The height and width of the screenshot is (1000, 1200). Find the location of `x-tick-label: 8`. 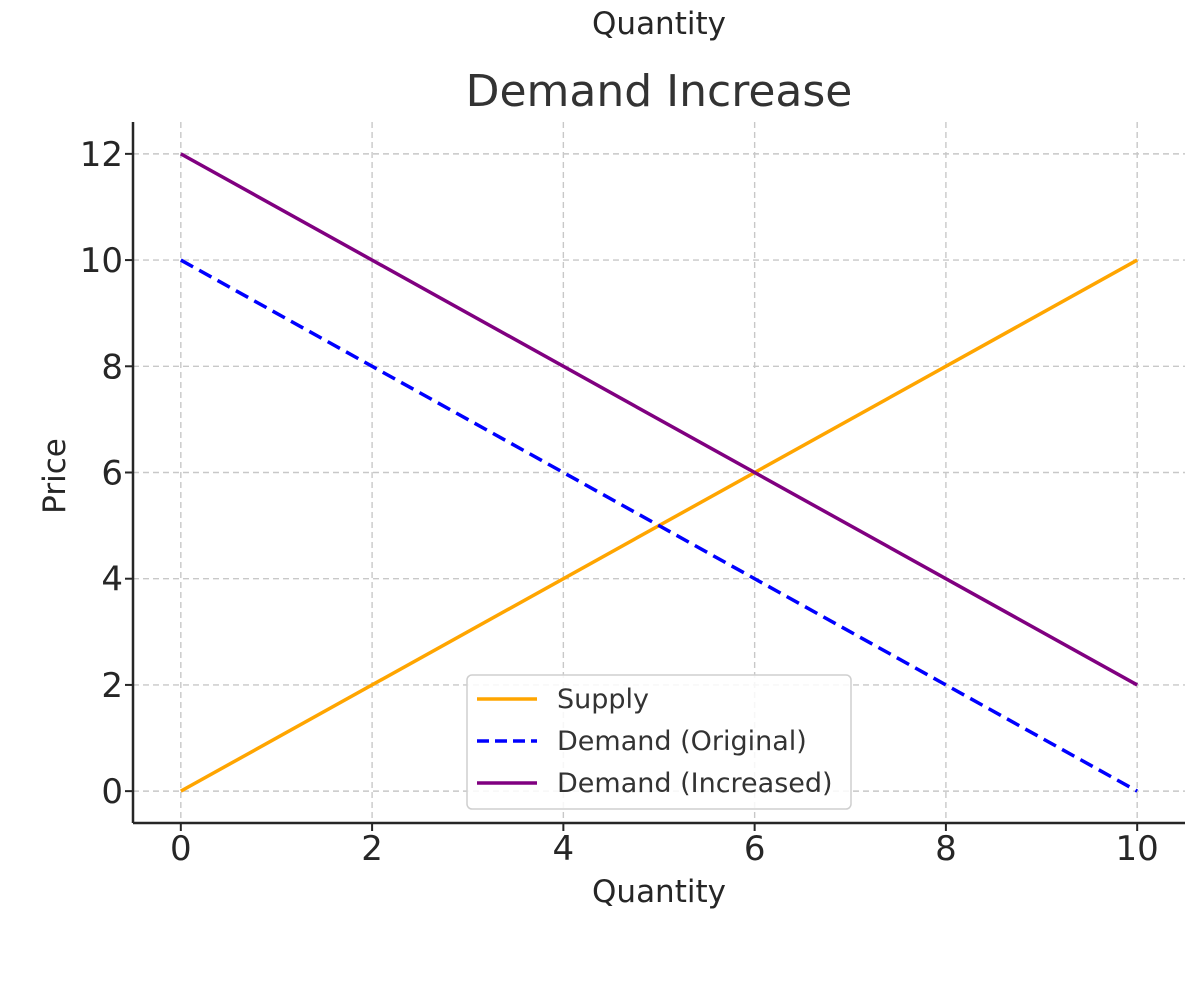

x-tick-label: 8 is located at coordinates (946, 849).